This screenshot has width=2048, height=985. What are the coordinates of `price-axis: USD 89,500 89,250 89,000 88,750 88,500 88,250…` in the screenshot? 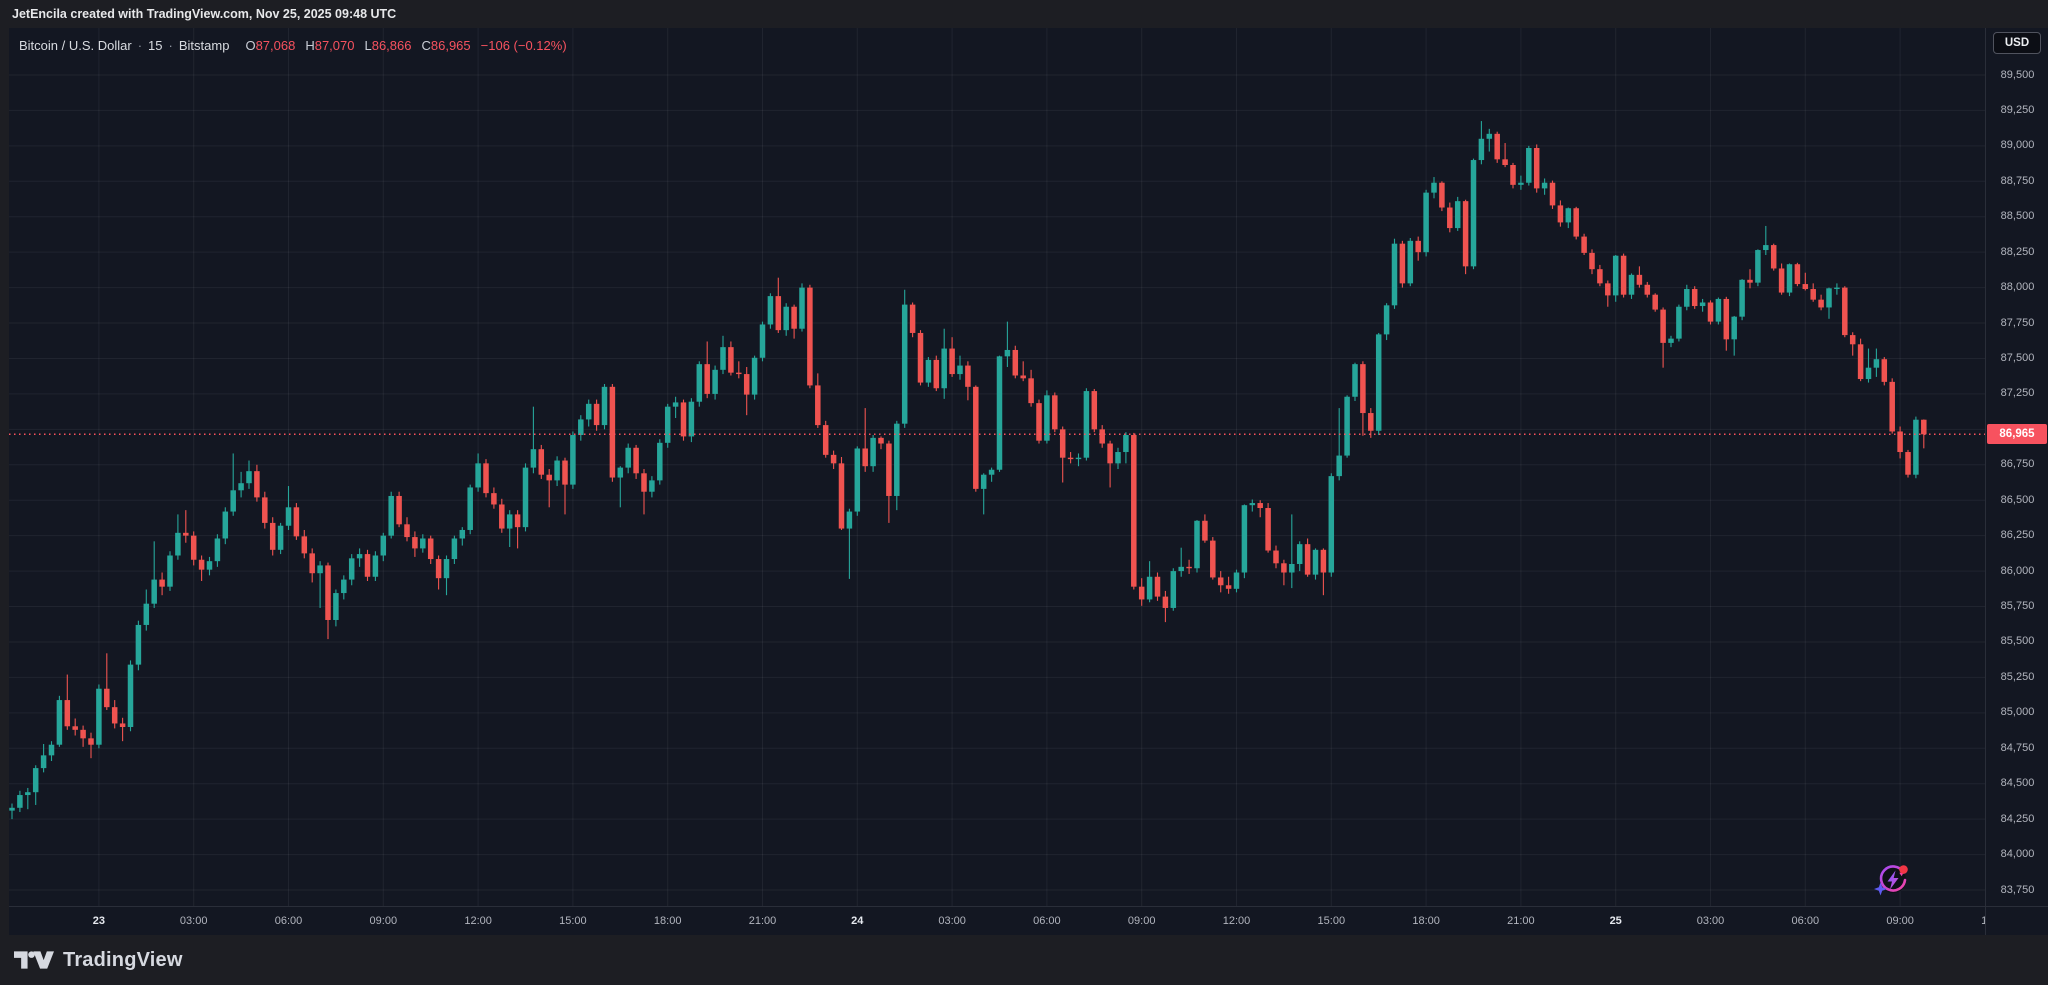 It's located at (2016, 467).